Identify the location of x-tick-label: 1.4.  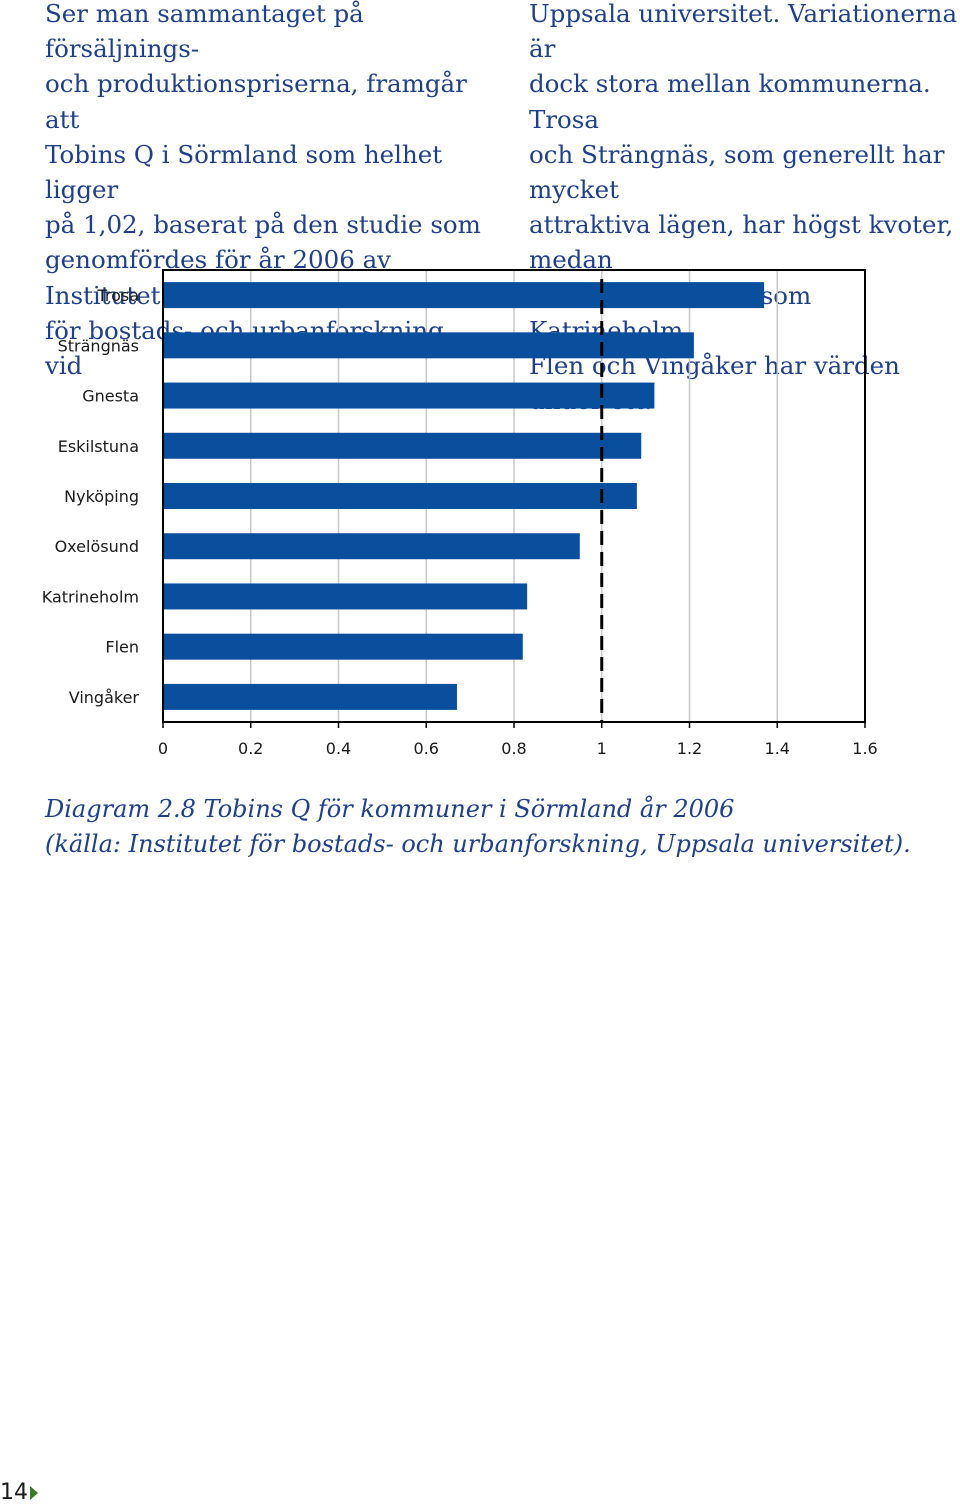
(777, 748).